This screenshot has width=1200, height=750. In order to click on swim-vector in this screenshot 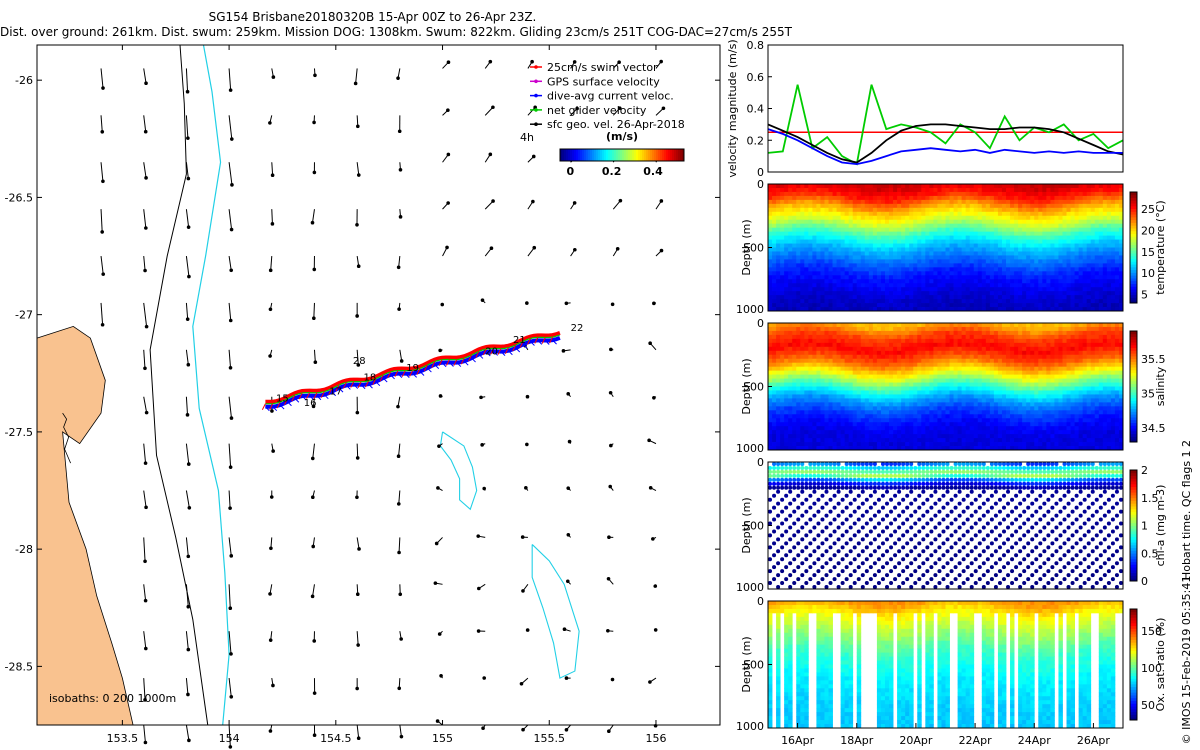, I will do `click(352, 384)`.